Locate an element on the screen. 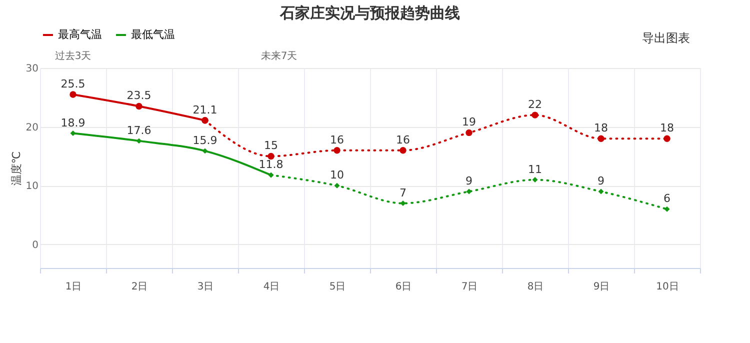 The image size is (750, 343). x-tick-label: 8日 is located at coordinates (535, 287).